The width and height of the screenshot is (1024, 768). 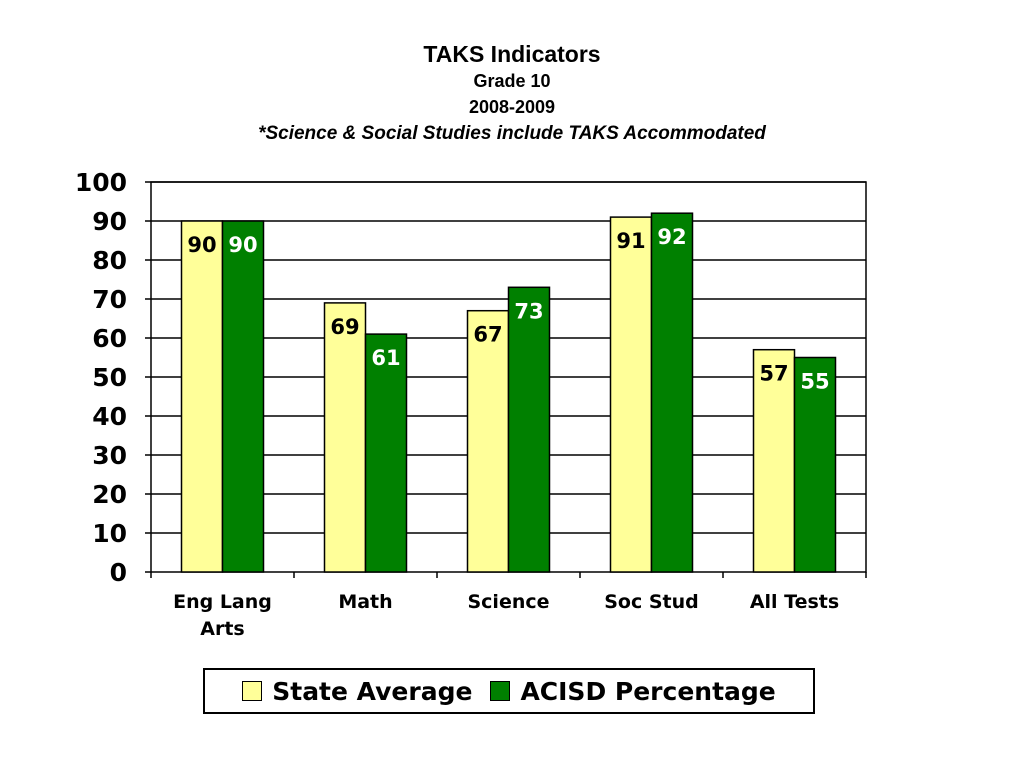 I want to click on data-label: 73, so click(x=528, y=311).